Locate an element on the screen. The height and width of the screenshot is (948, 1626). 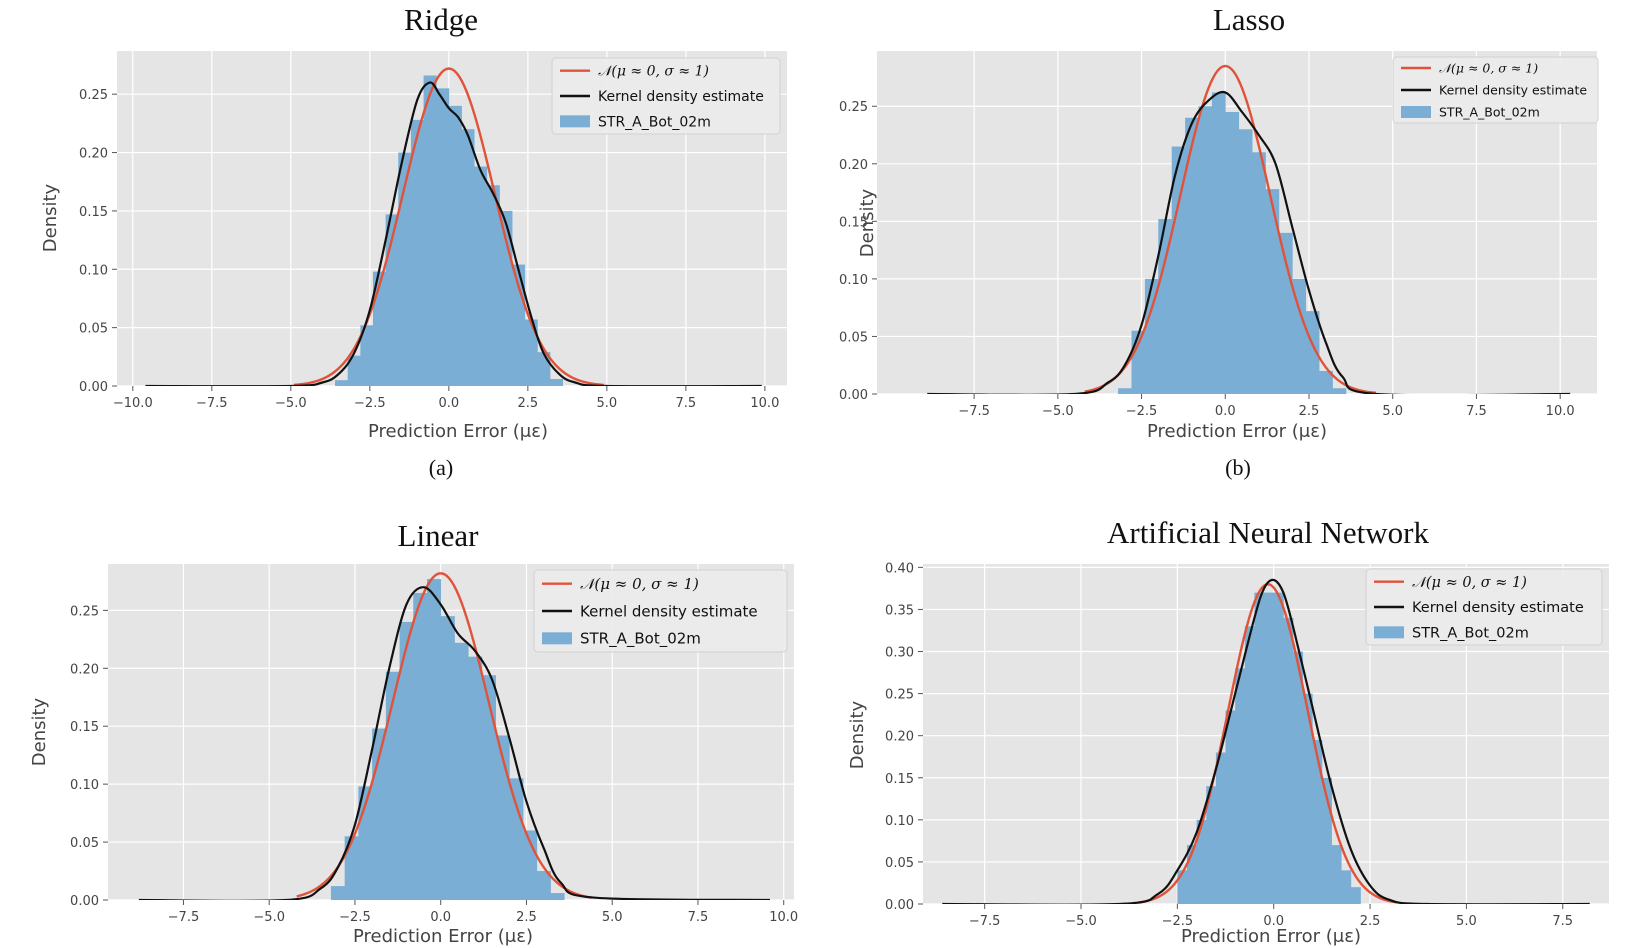
legend-kde-label: Kernel density estimate is located at coordinates (1513, 90).